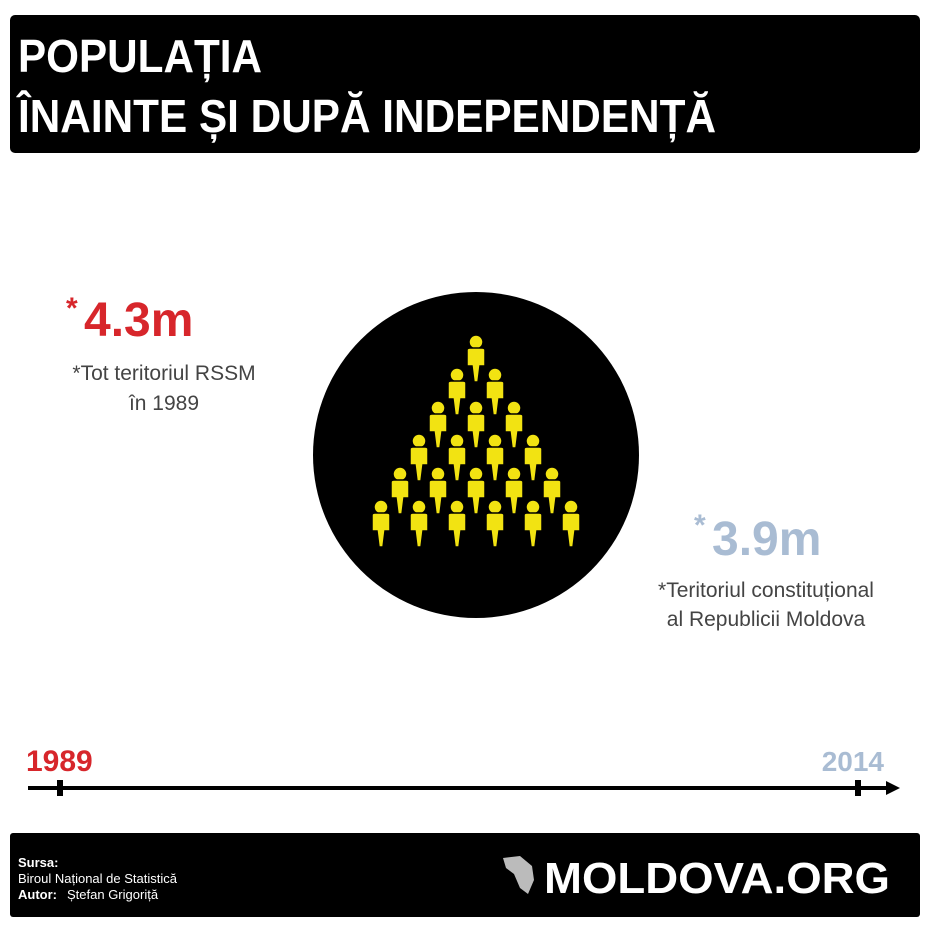  Describe the element at coordinates (38, 862) in the screenshot. I see `source-label: Sursa:` at that location.